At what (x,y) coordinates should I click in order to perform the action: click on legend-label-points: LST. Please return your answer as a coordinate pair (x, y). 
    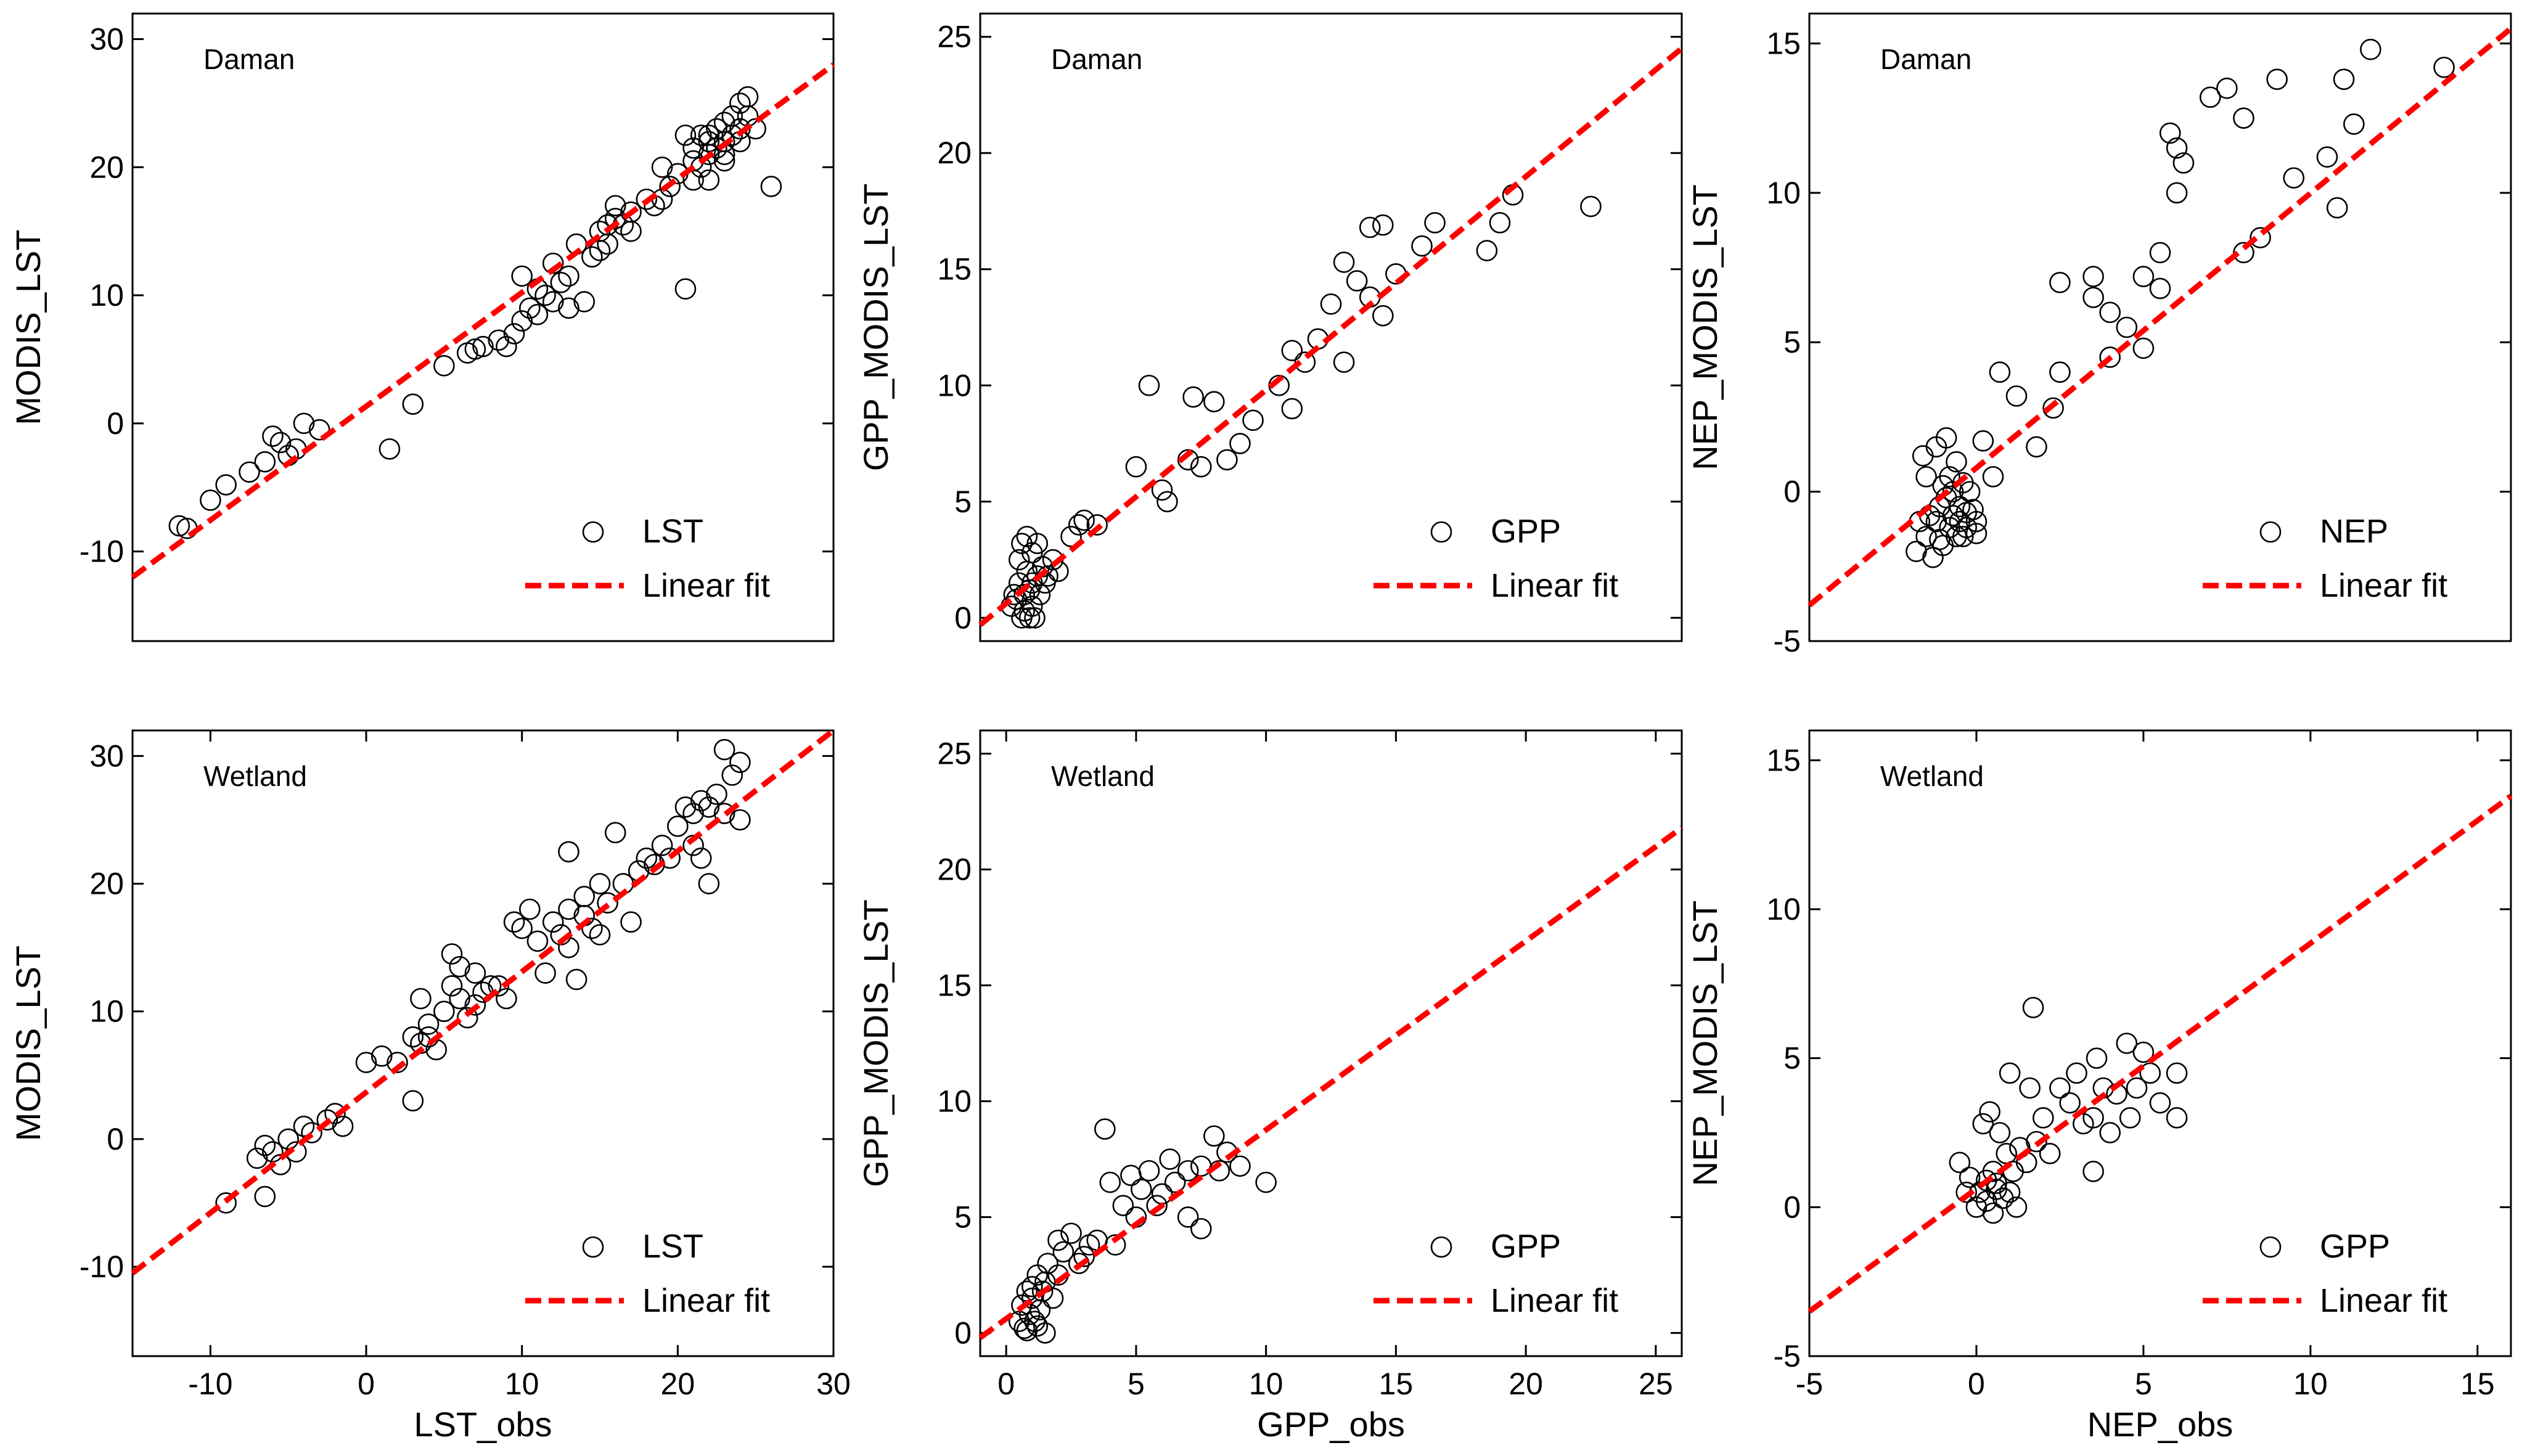
    Looking at the image, I should click on (673, 1246).